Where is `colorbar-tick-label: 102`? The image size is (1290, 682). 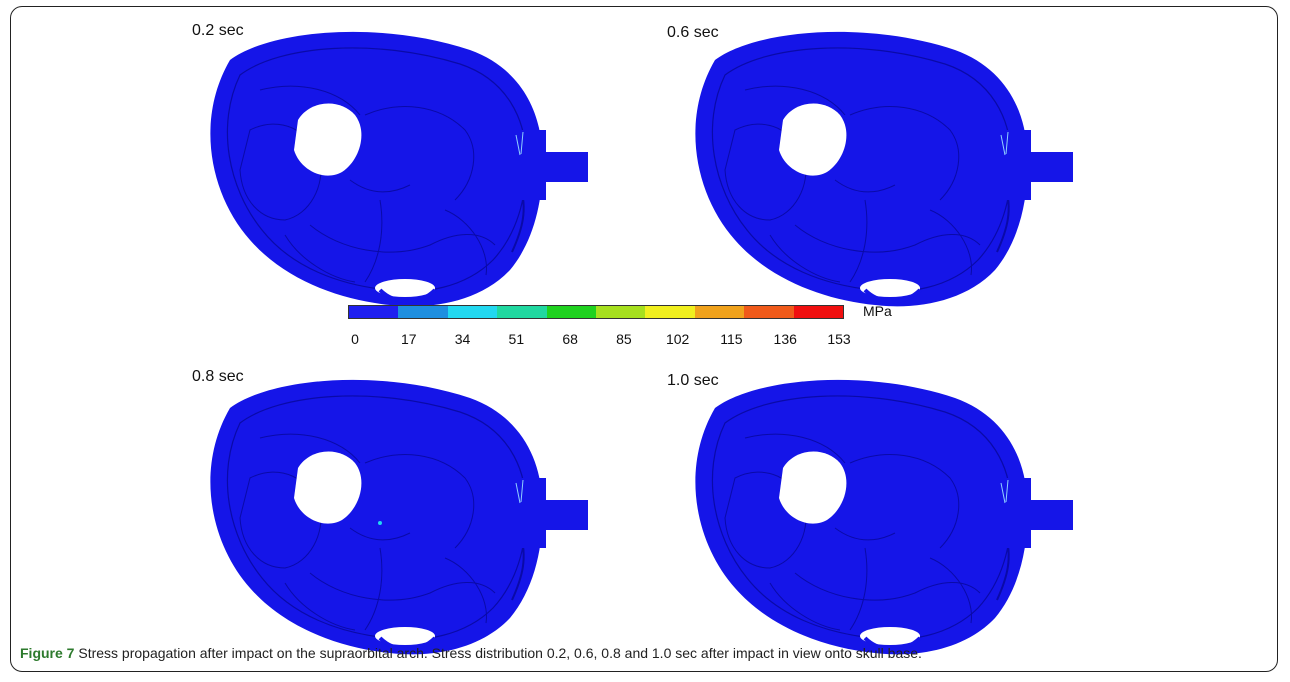
colorbar-tick-label: 102 is located at coordinates (677, 339).